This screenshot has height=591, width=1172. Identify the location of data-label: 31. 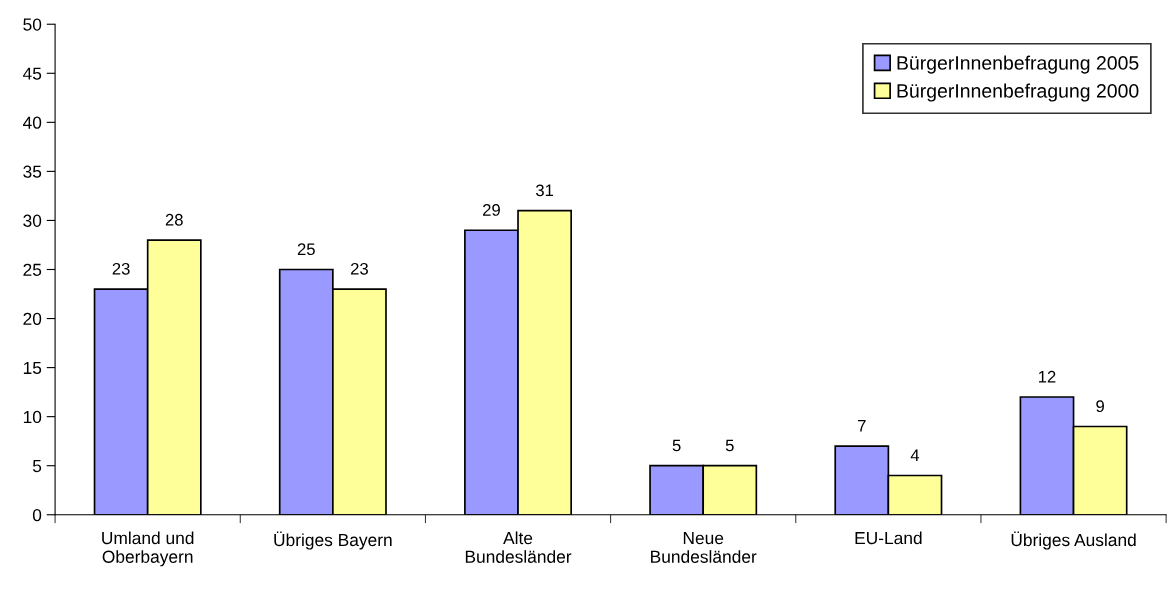
(544, 190).